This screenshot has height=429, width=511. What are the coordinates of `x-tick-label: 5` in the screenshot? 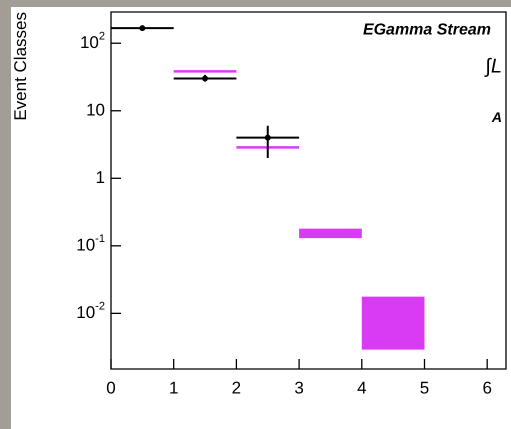 It's located at (425, 388).